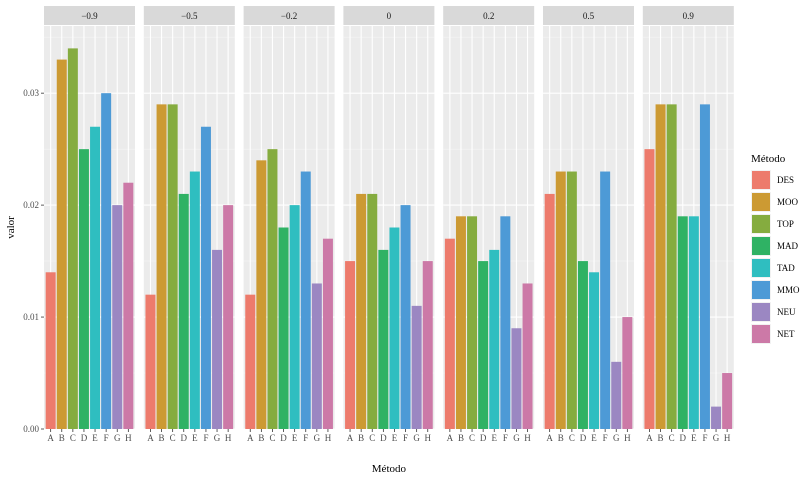 This screenshot has height=483, width=811. I want to click on facet-panel-0.9: 0.9 A B C D E F G H, so click(688, 224).